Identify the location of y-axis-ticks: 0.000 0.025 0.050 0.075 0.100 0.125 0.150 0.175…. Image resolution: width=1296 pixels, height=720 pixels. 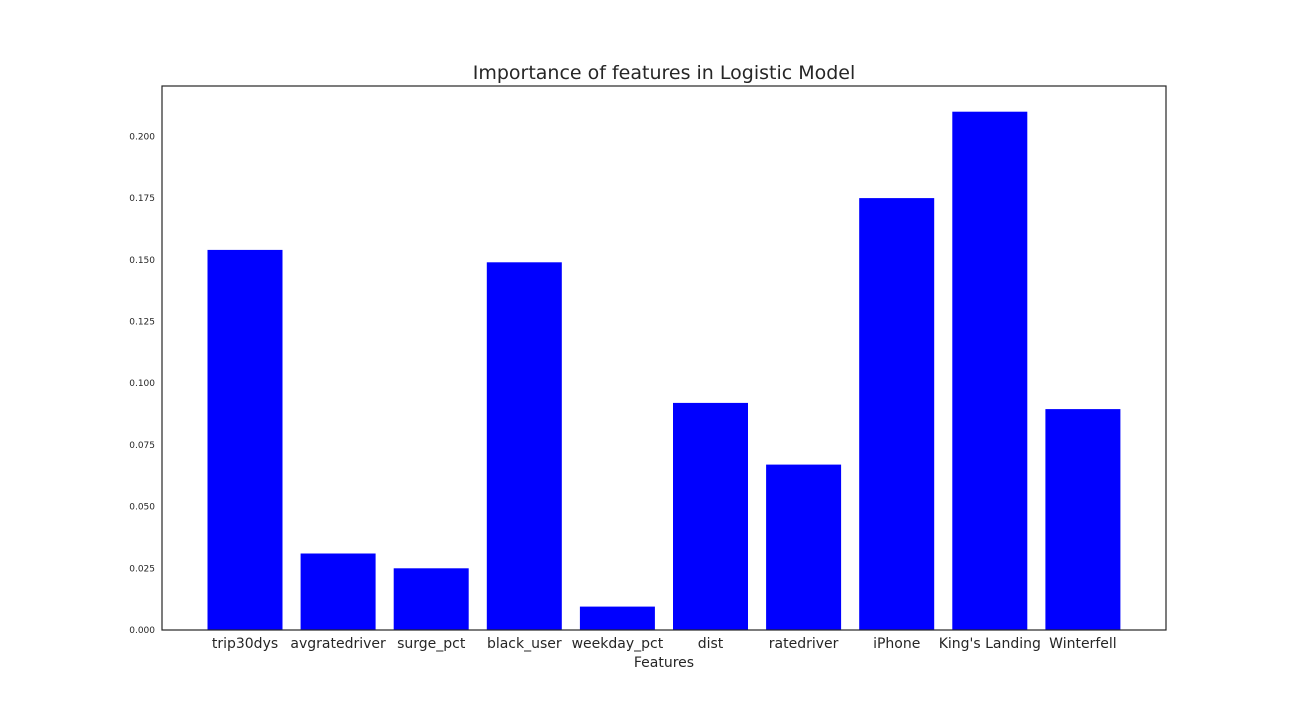
(142, 384).